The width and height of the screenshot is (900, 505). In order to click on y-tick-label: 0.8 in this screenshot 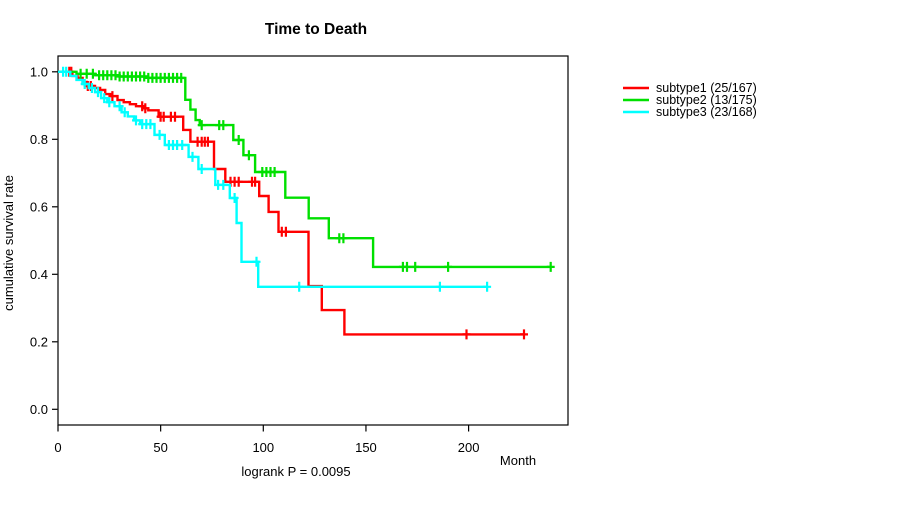, I will do `click(39, 139)`.